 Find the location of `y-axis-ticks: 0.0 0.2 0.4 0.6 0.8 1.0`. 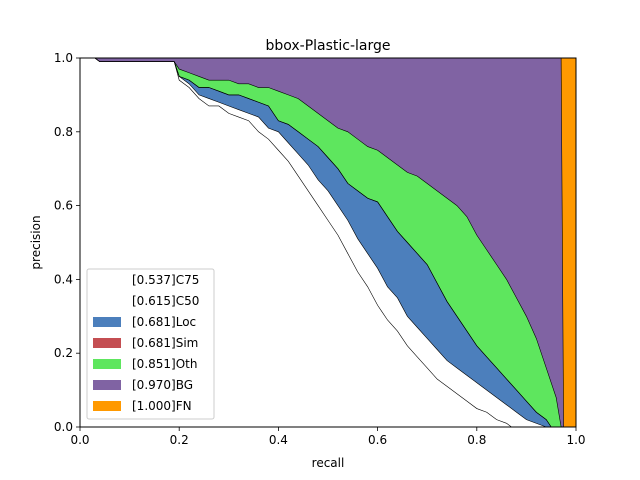

y-axis-ticks: 0.0 0.2 0.4 0.6 0.8 1.0 is located at coordinates (67, 242).